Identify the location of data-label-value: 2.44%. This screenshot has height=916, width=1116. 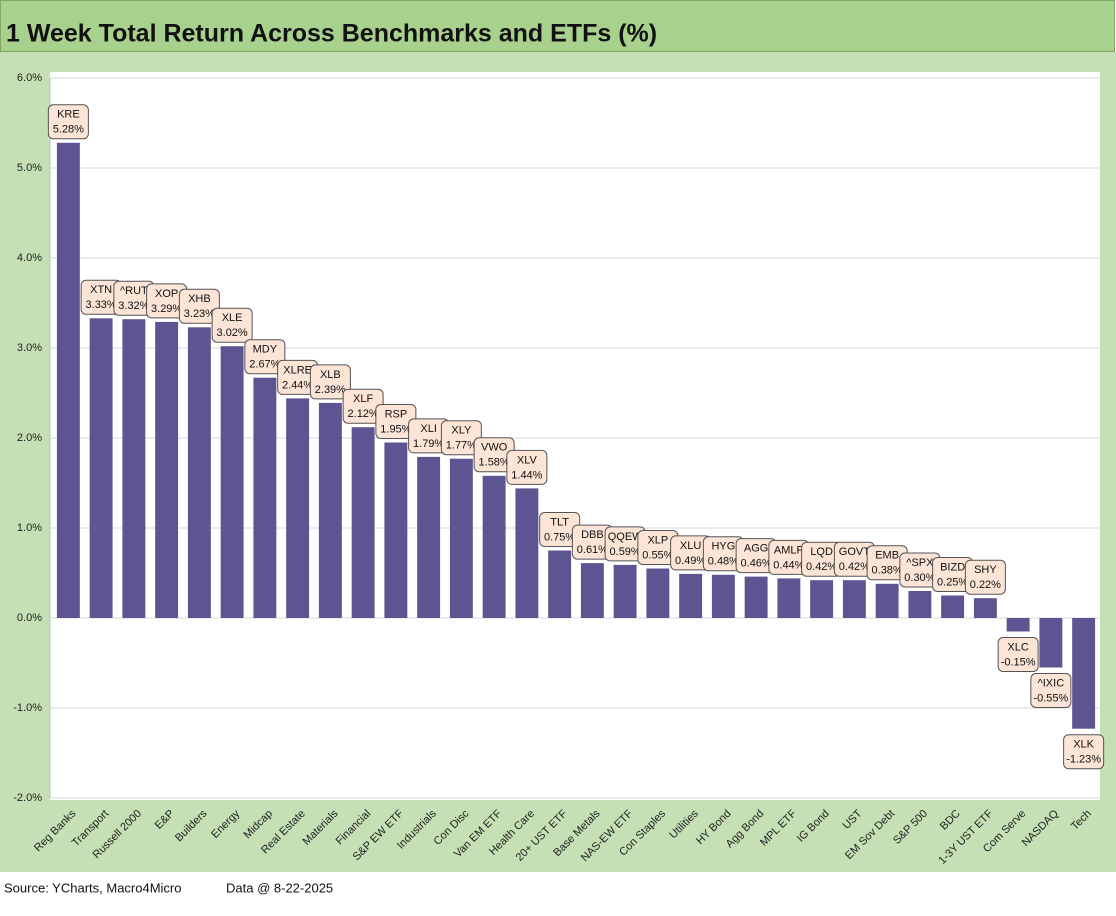
(297, 385).